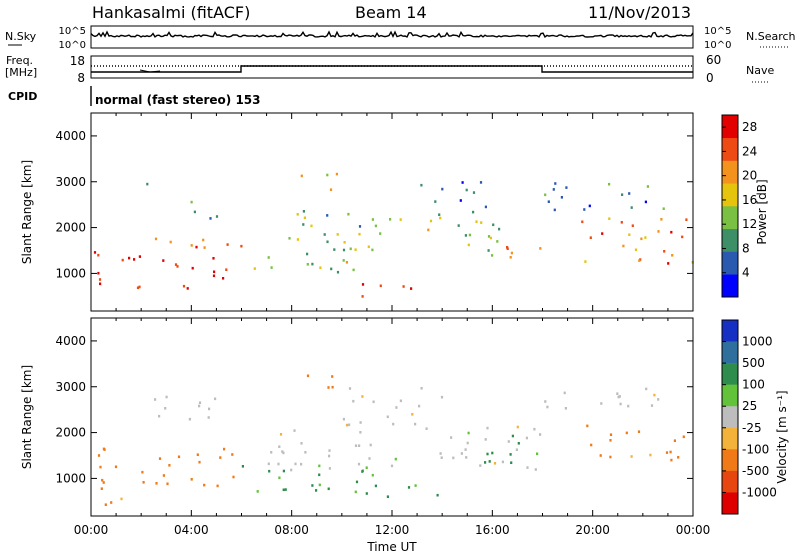 The image size is (800, 554). Describe the element at coordinates (81, 78) in the screenshot. I see `freq-tick-bottom: 8` at that location.